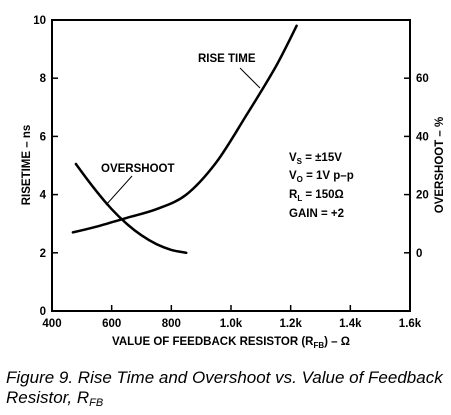  What do you see at coordinates (231, 324) in the screenshot?
I see `x-tick-label: 1.0k` at bounding box center [231, 324].